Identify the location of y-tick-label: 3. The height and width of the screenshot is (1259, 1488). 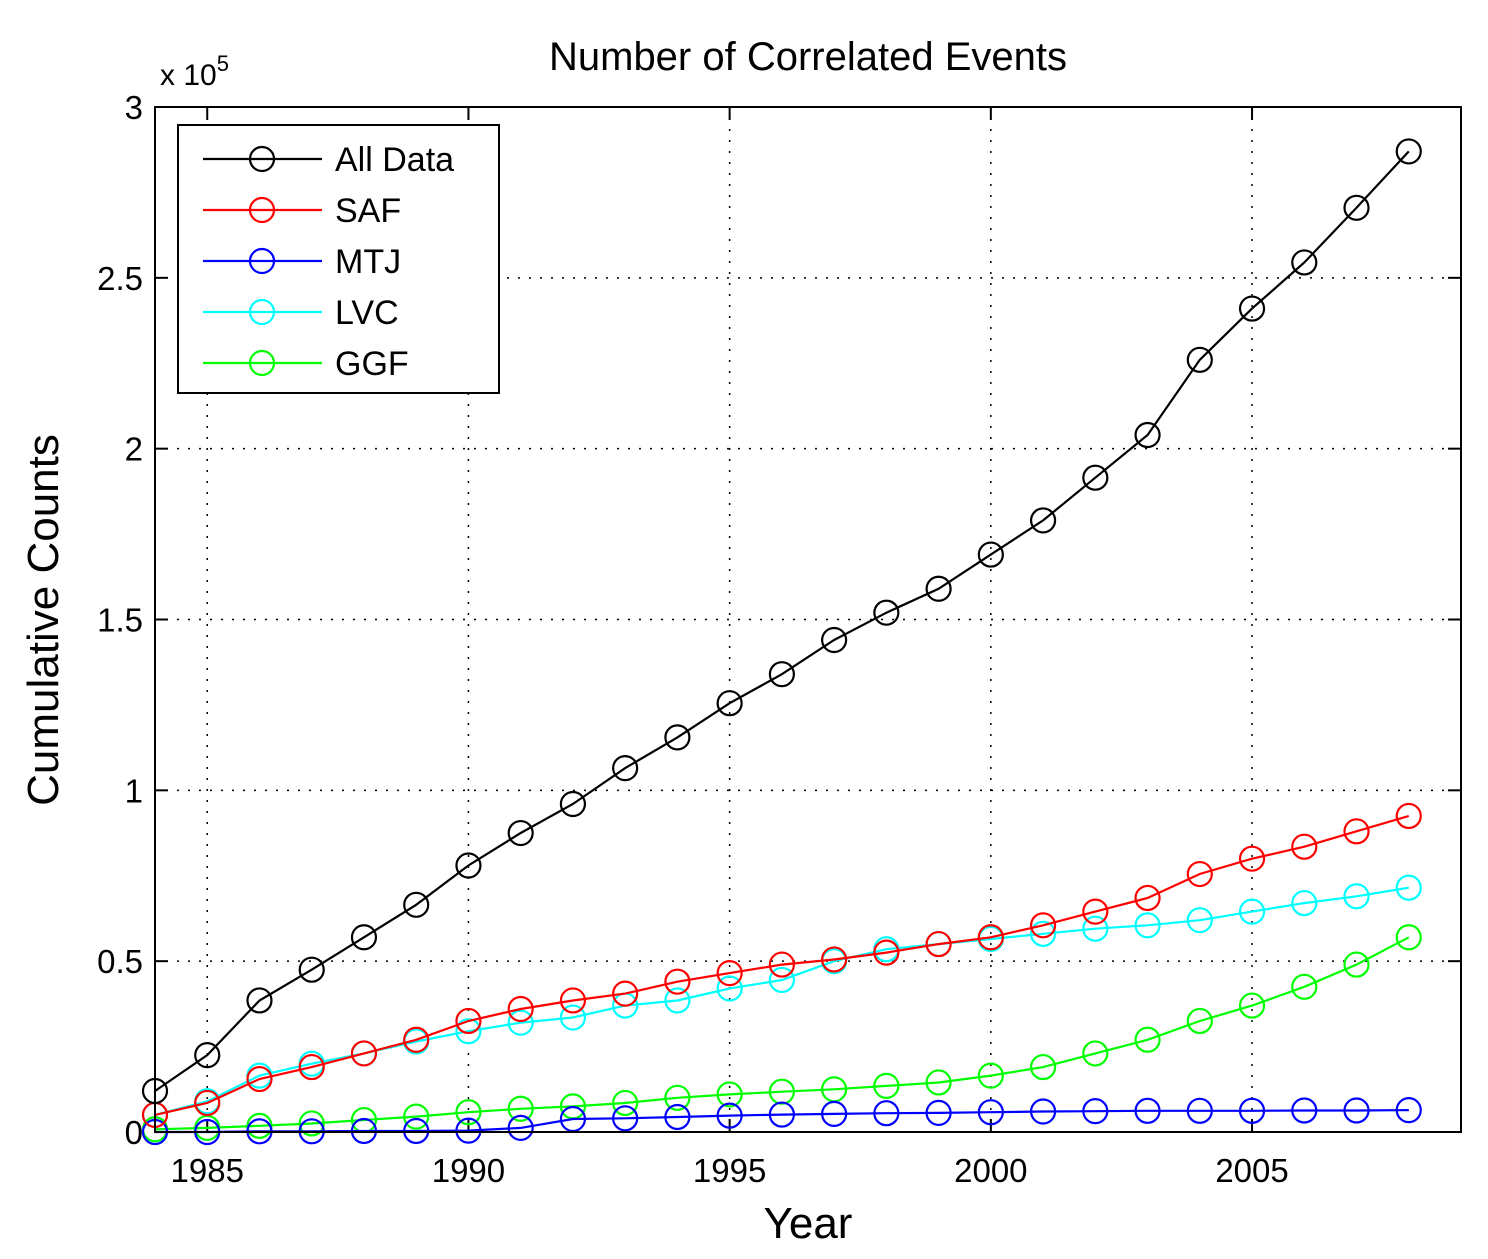
(134, 107).